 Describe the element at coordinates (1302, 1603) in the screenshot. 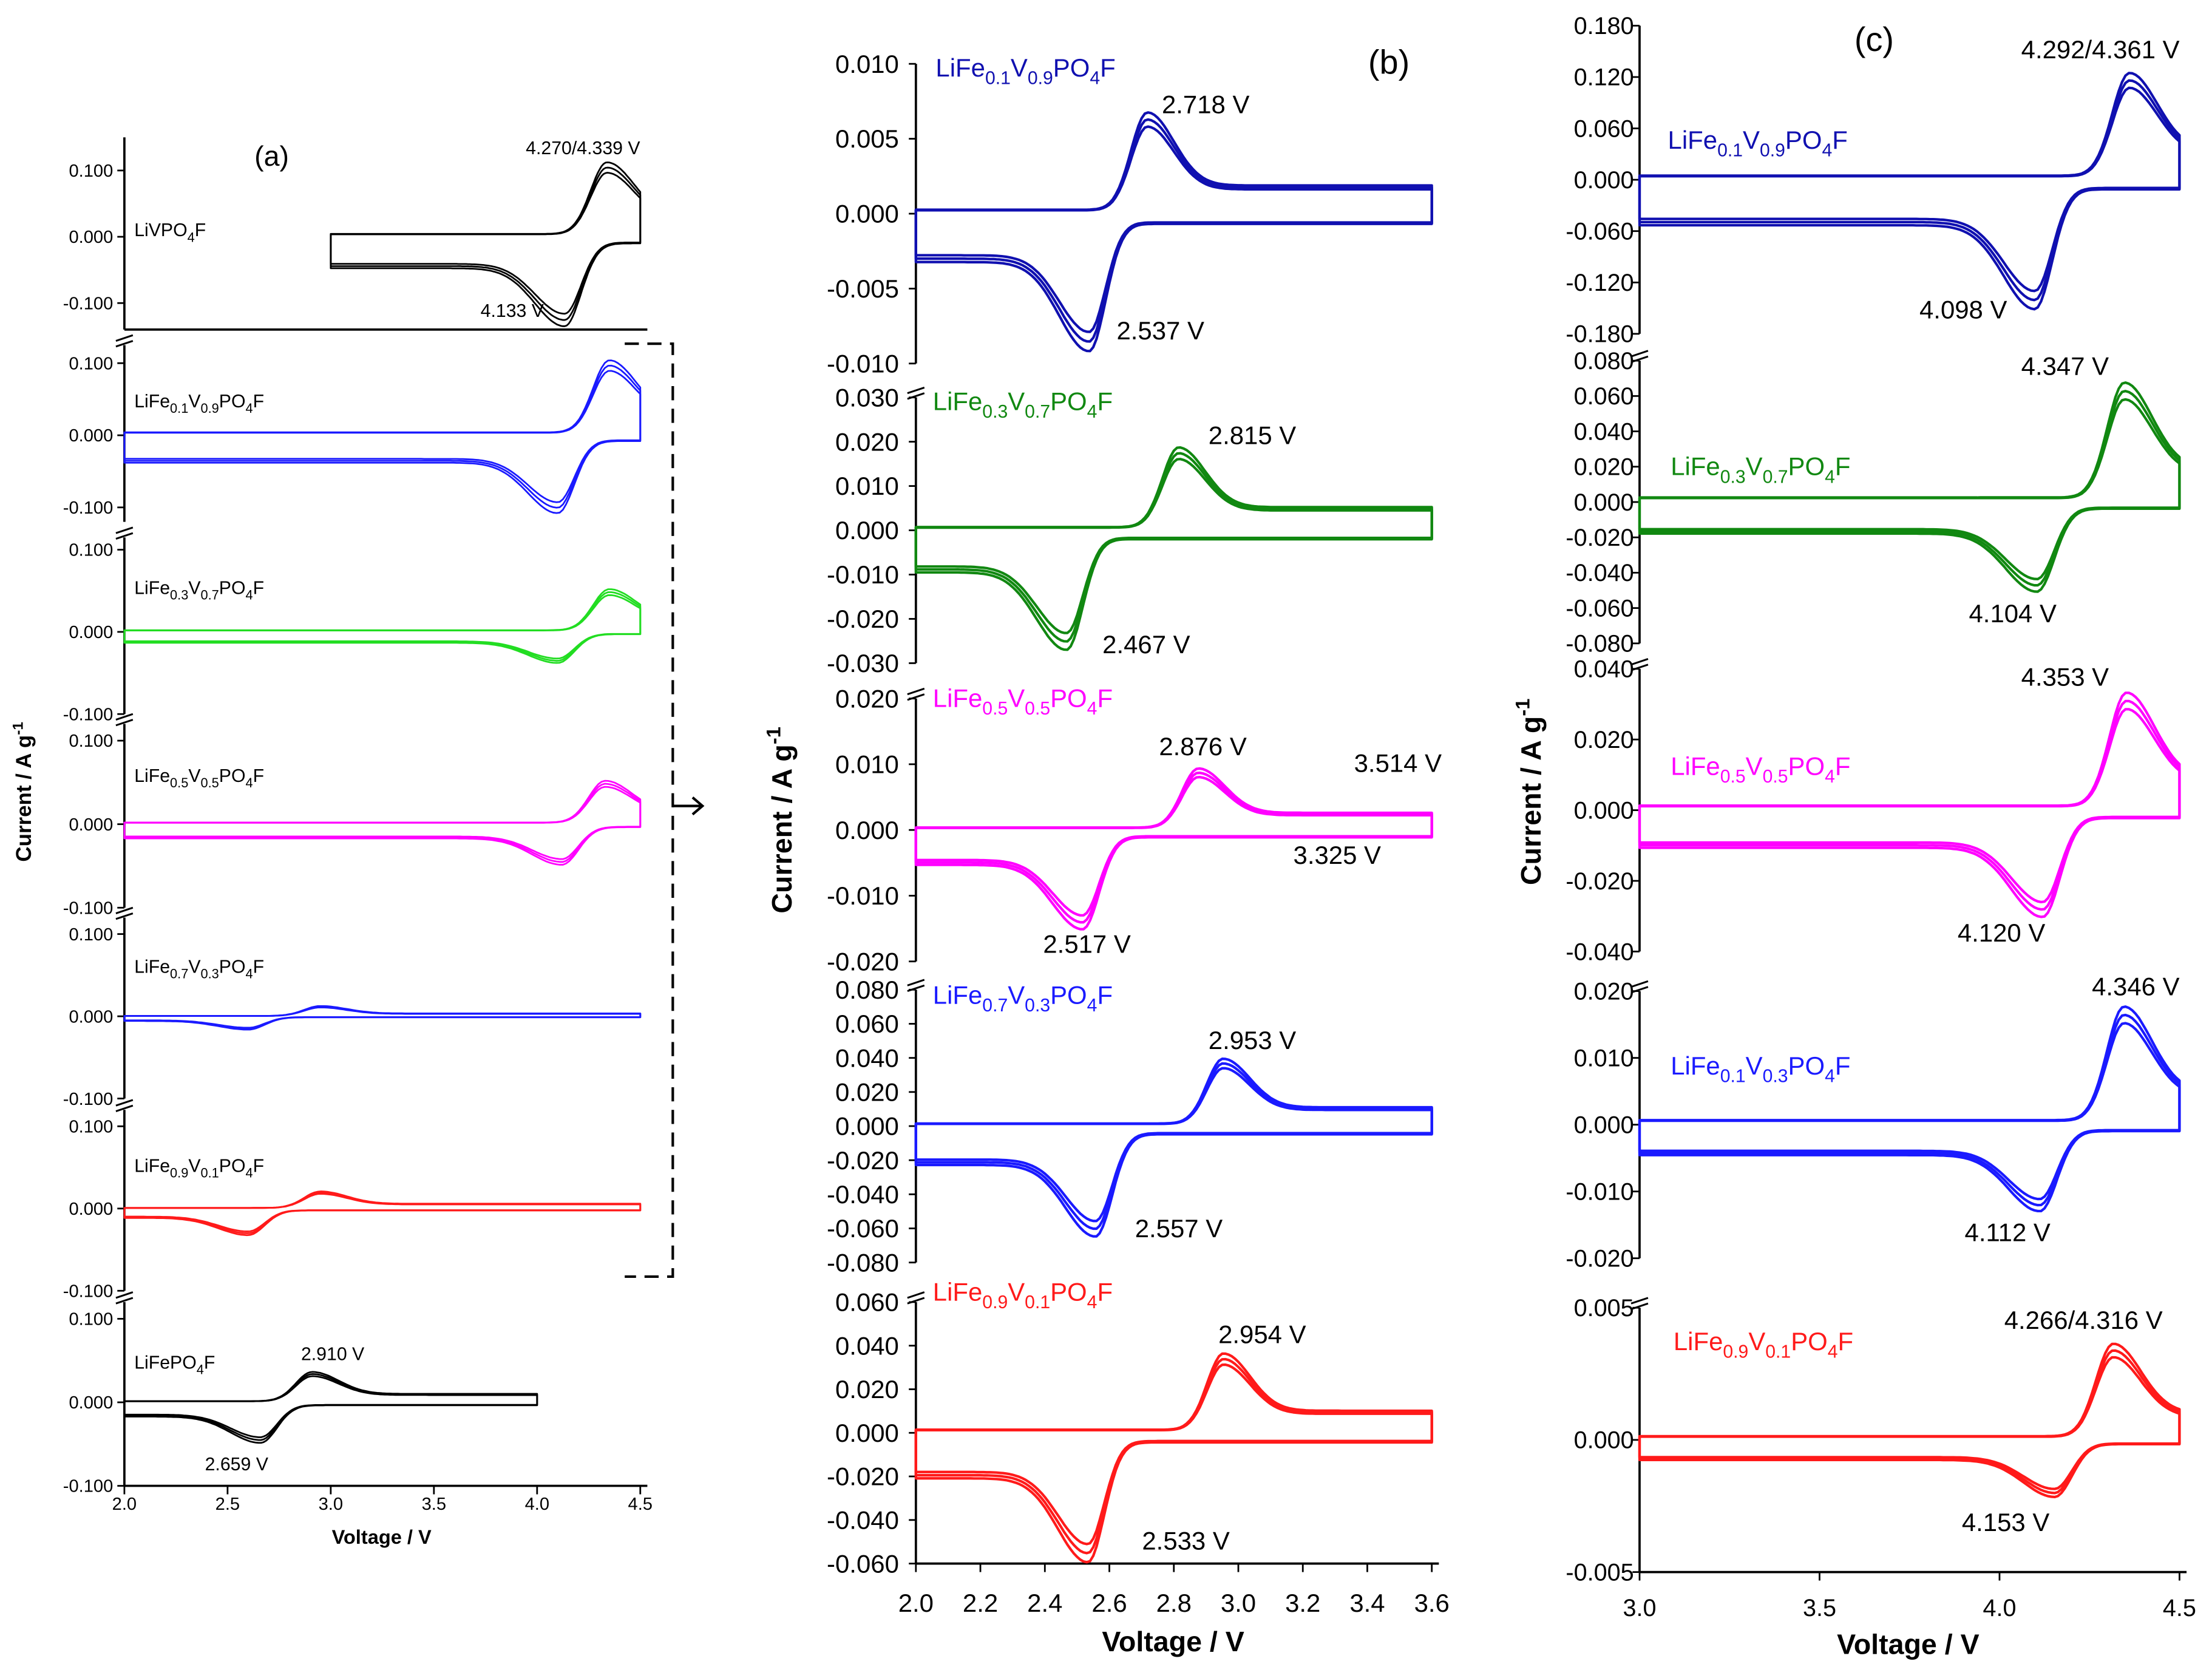

I see `x-tick-label: 3.2` at that location.